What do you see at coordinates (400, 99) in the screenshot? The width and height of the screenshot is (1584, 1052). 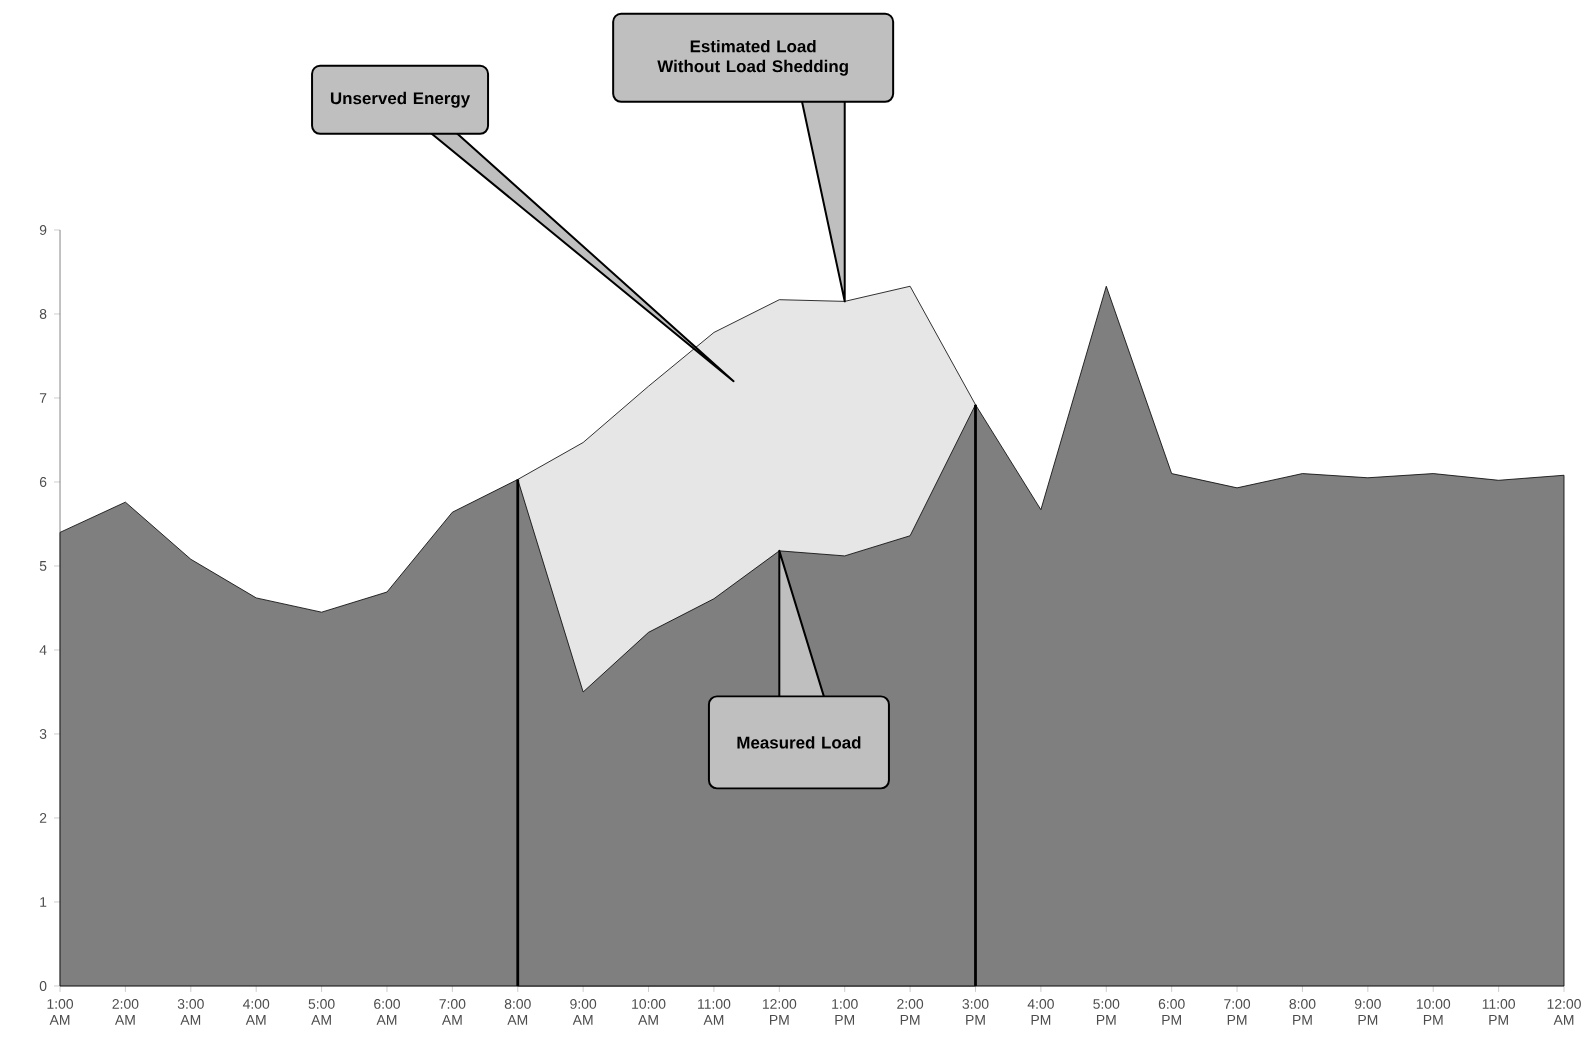 I see `text: Unserved Energy` at bounding box center [400, 99].